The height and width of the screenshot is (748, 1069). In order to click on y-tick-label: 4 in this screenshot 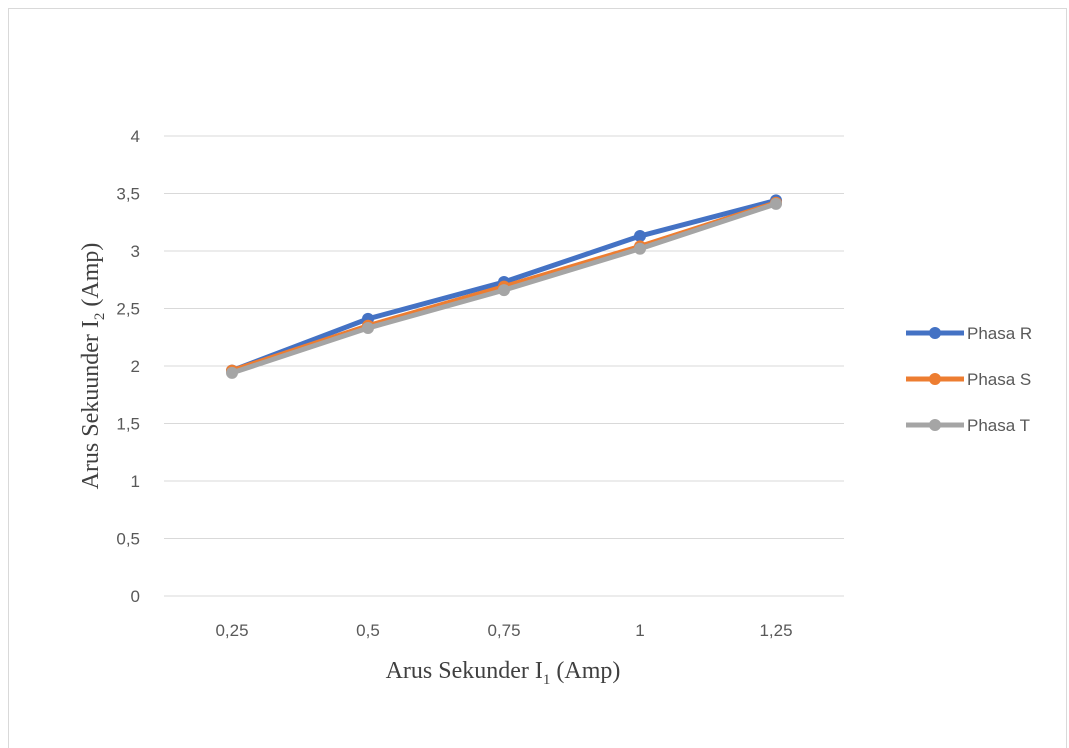, I will do `click(135, 136)`.